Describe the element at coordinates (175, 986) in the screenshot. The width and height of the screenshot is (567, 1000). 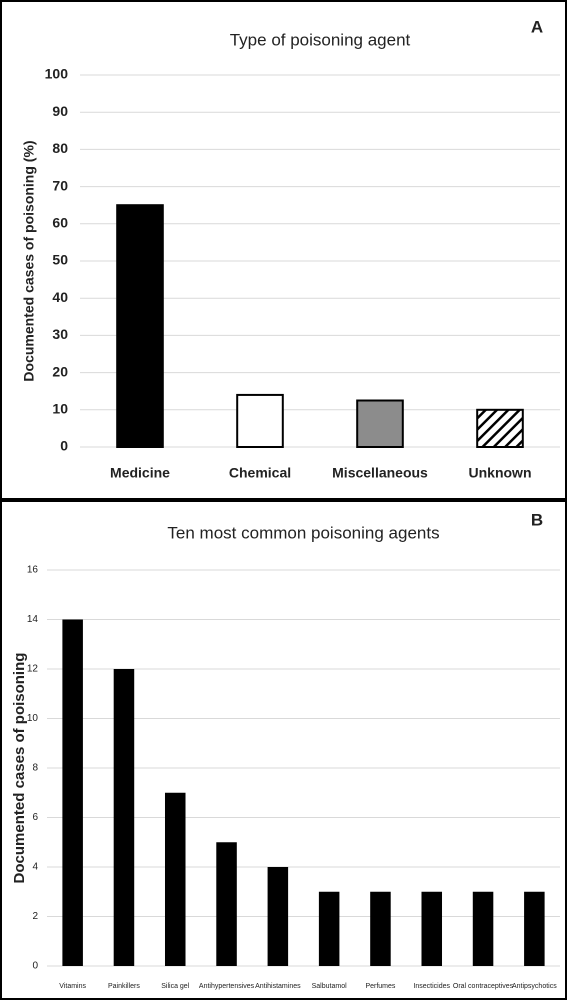
I see `x-tick-label: Silica gel` at that location.